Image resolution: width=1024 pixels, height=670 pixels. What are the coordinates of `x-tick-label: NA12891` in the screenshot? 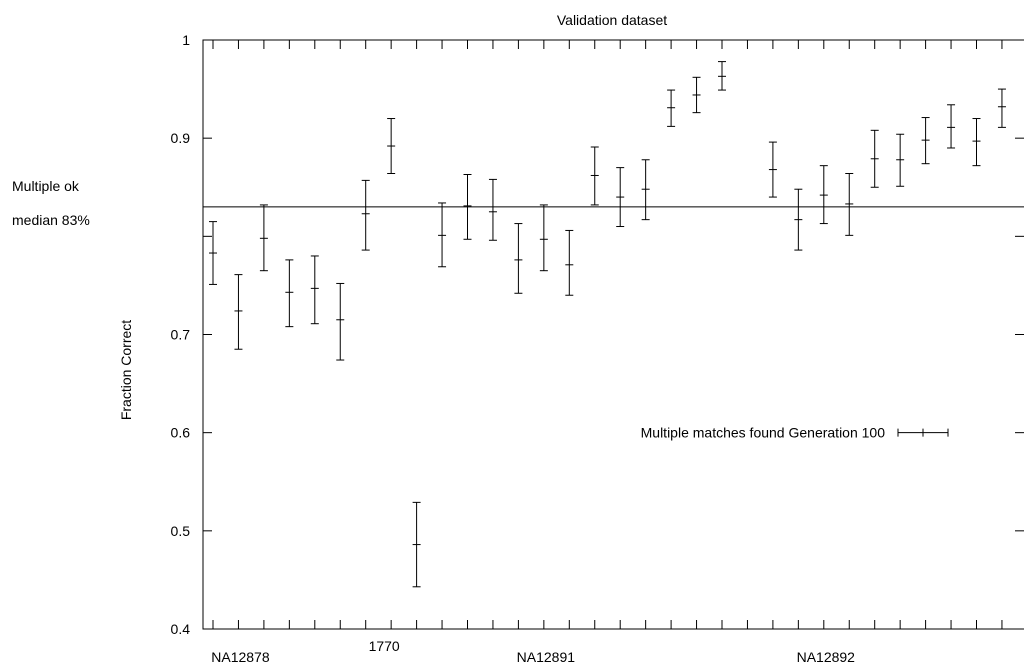 It's located at (546, 657).